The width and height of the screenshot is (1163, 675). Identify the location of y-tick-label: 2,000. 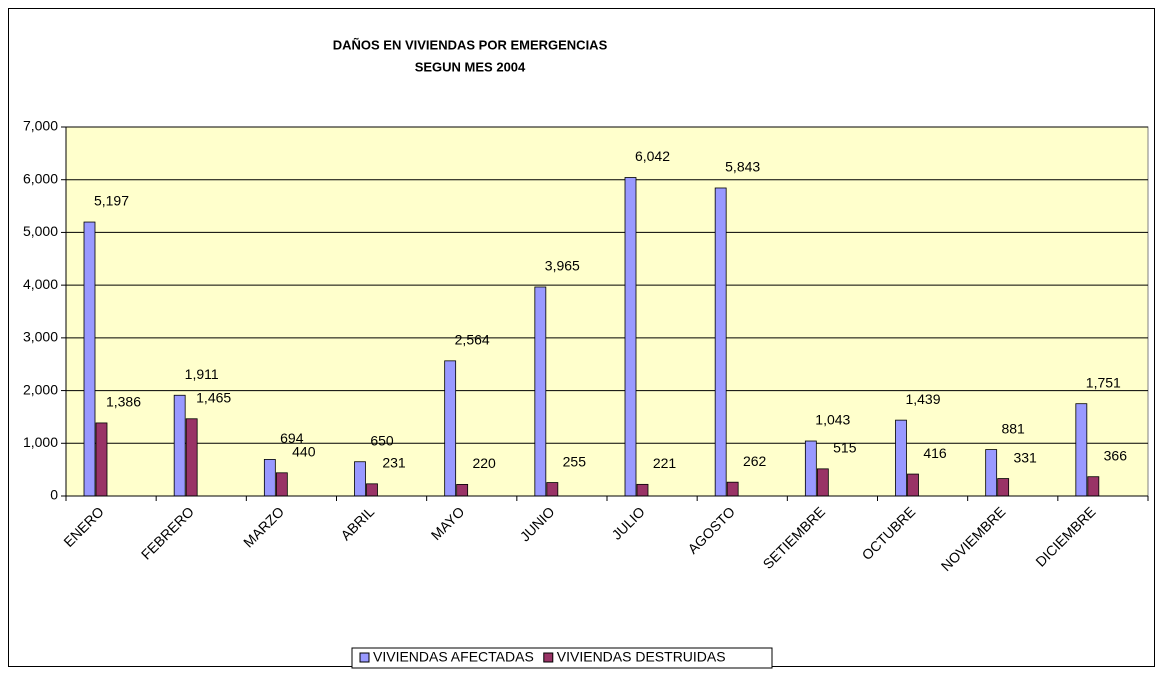
(40, 389).